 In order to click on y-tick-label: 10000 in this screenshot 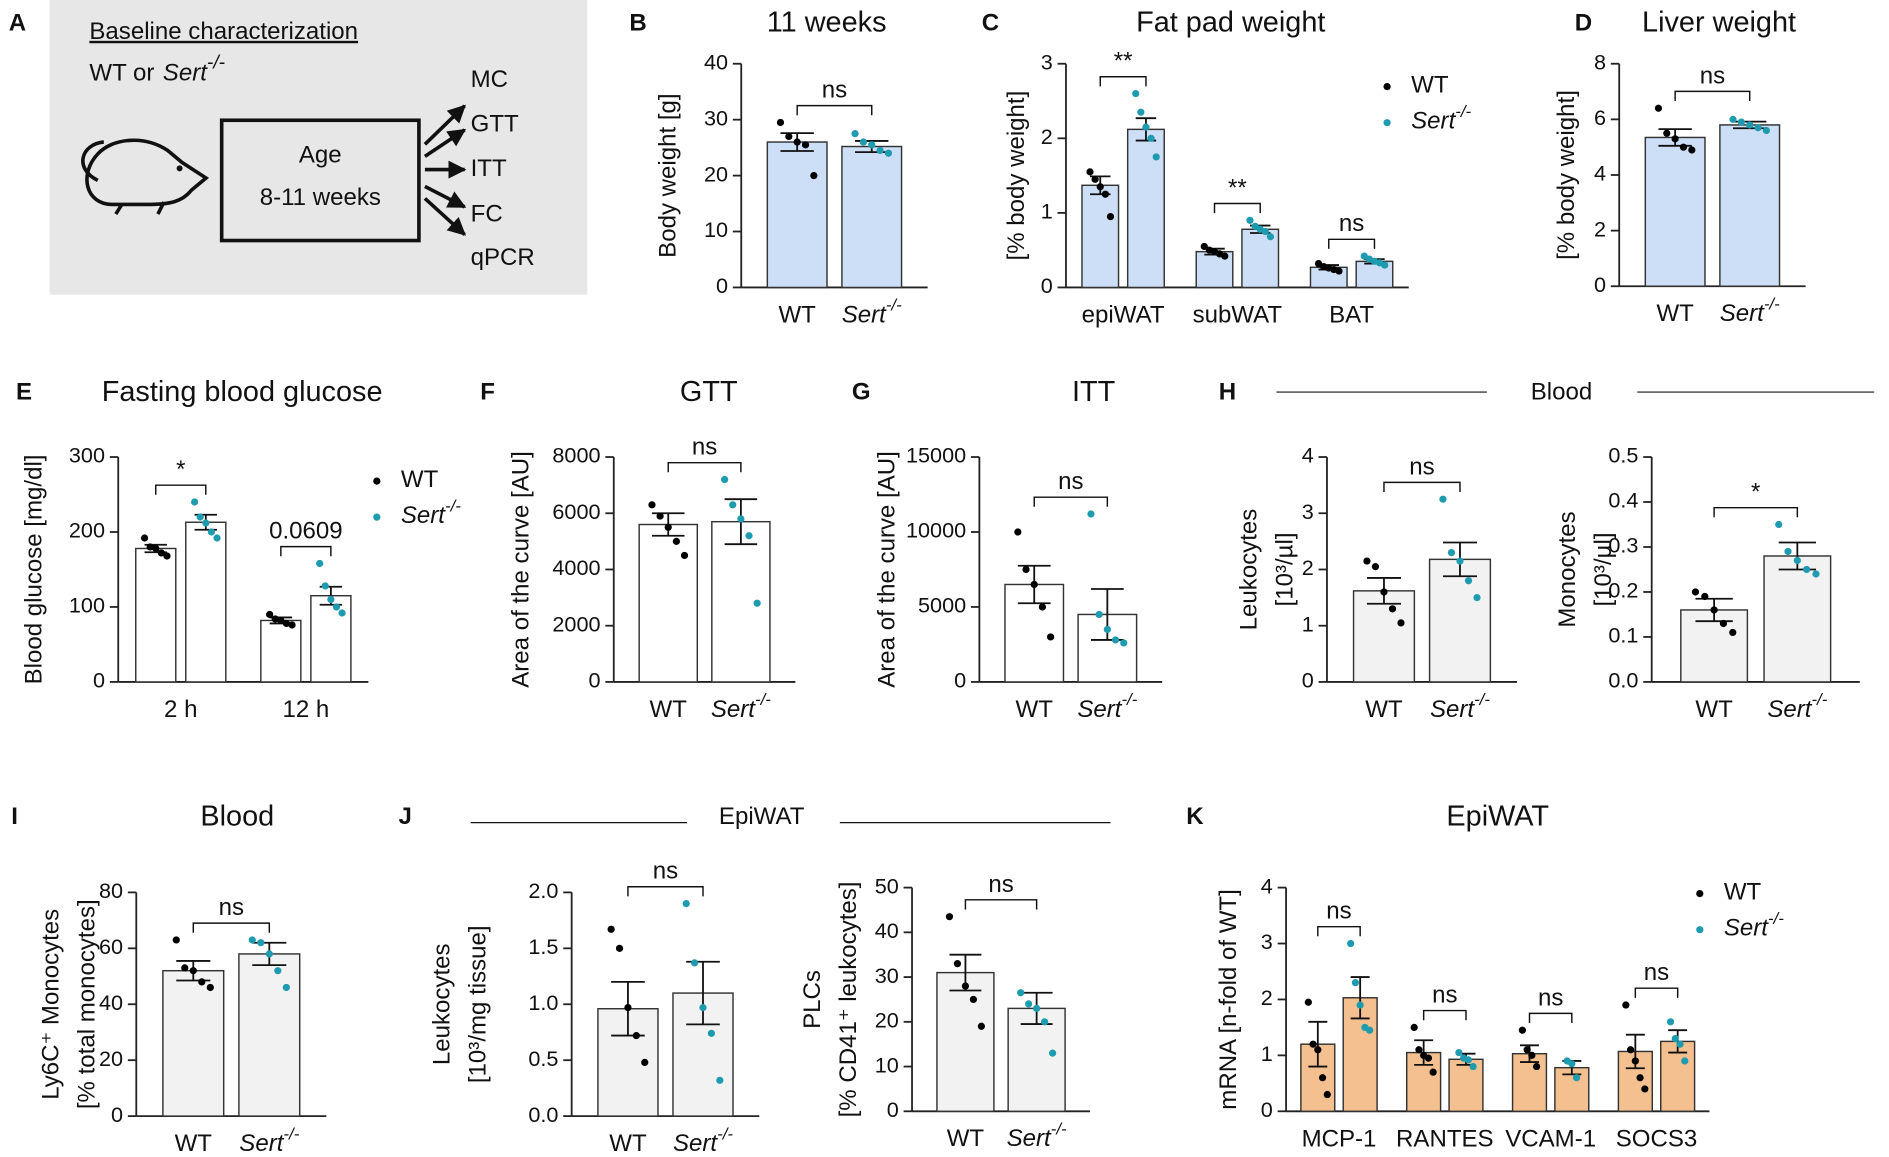, I will do `click(936, 530)`.